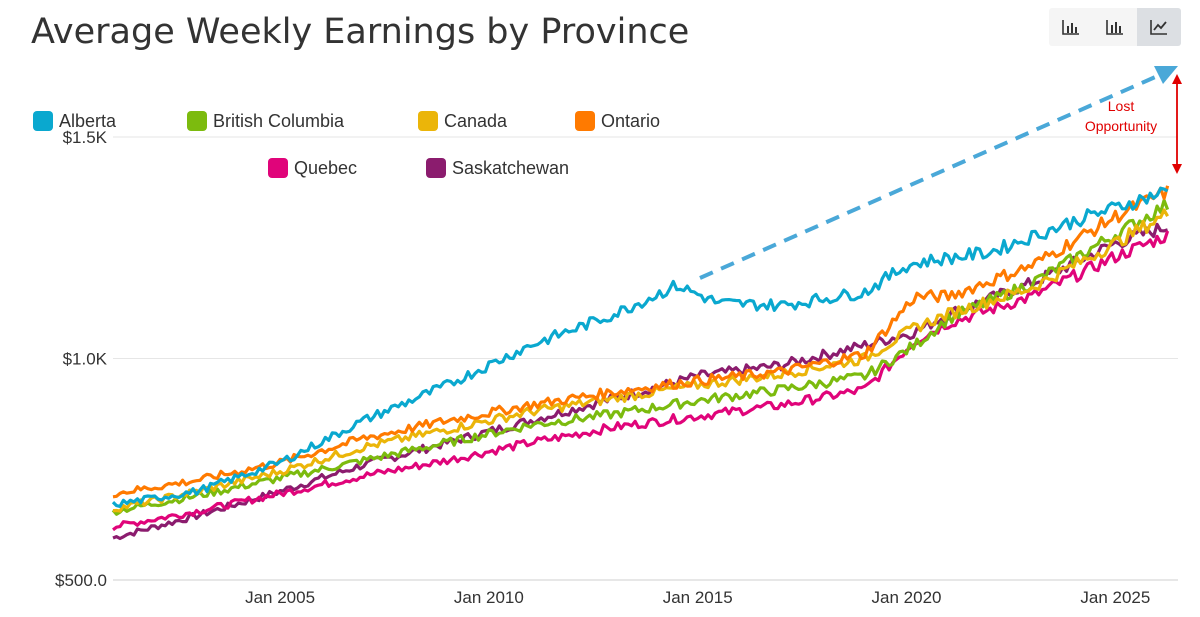  I want to click on x-tick-label: Jan 2010, so click(489, 597).